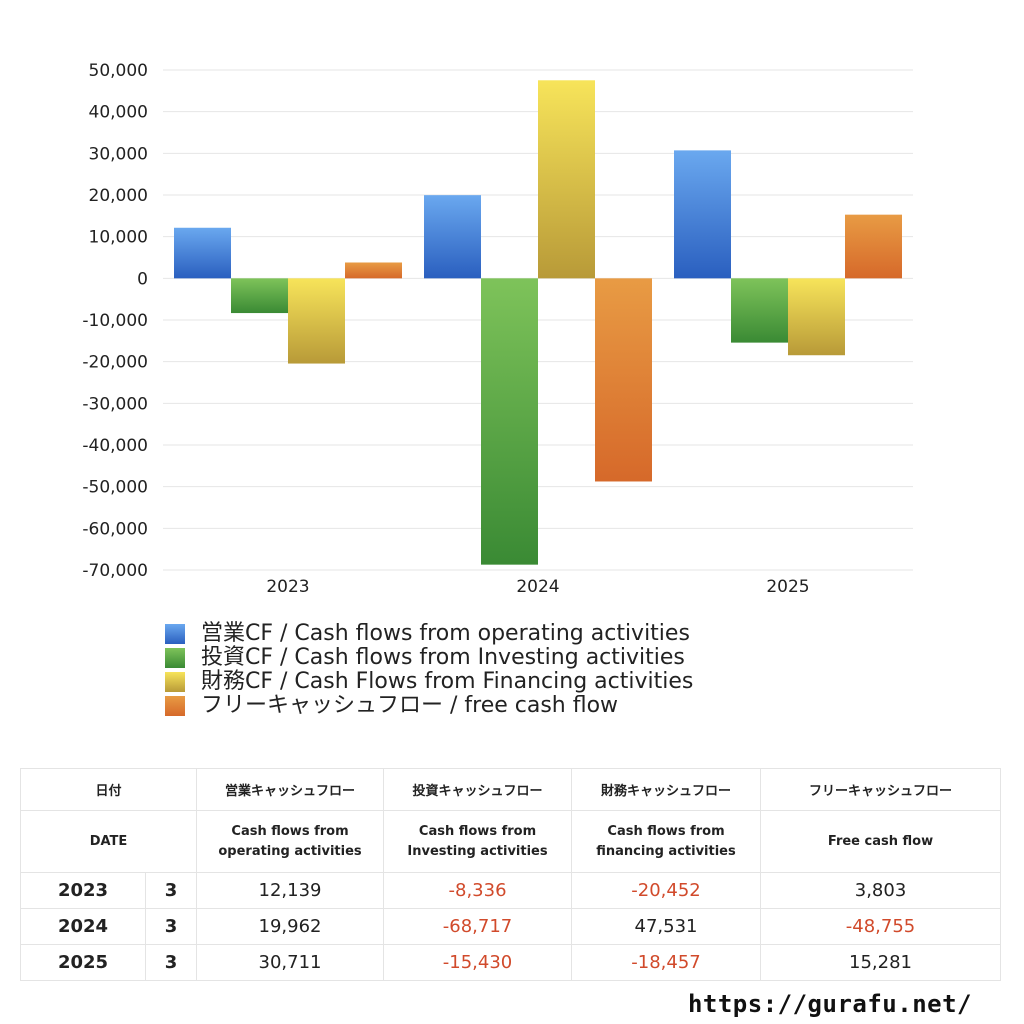  I want to click on row-year: 2024, so click(83, 926).